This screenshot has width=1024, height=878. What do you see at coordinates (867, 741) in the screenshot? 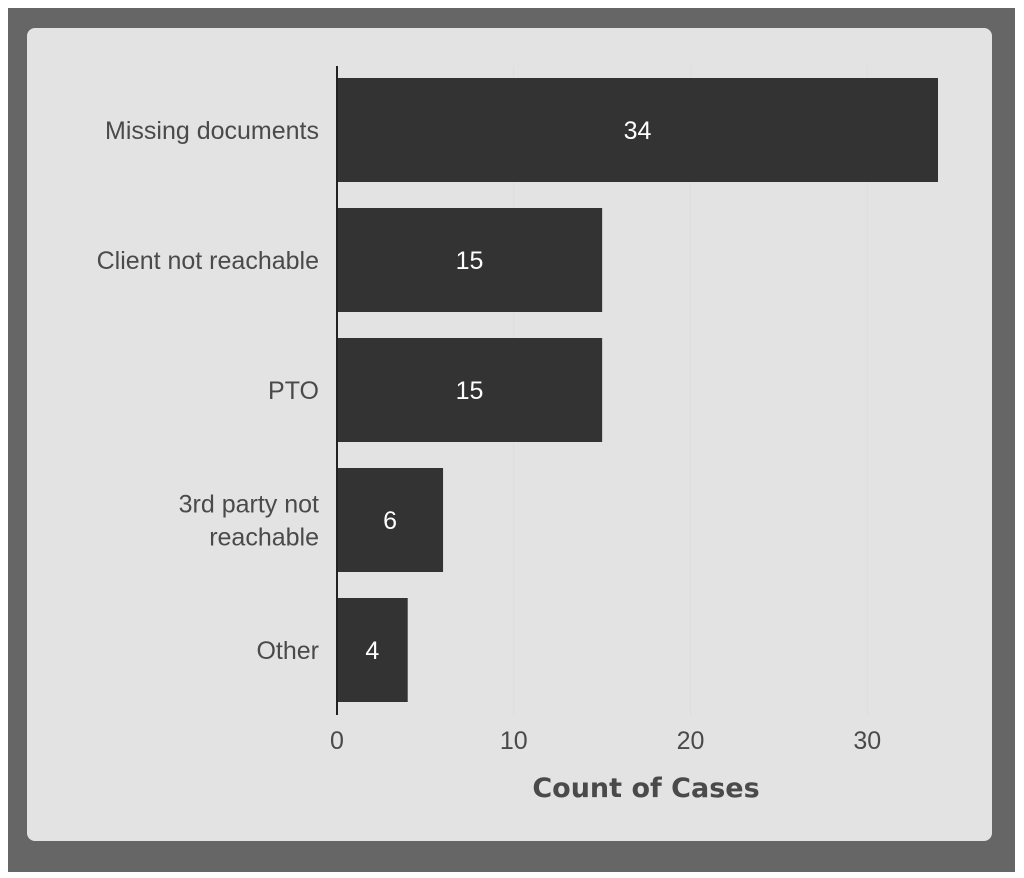
I see `x-tick-label-30: 30` at bounding box center [867, 741].